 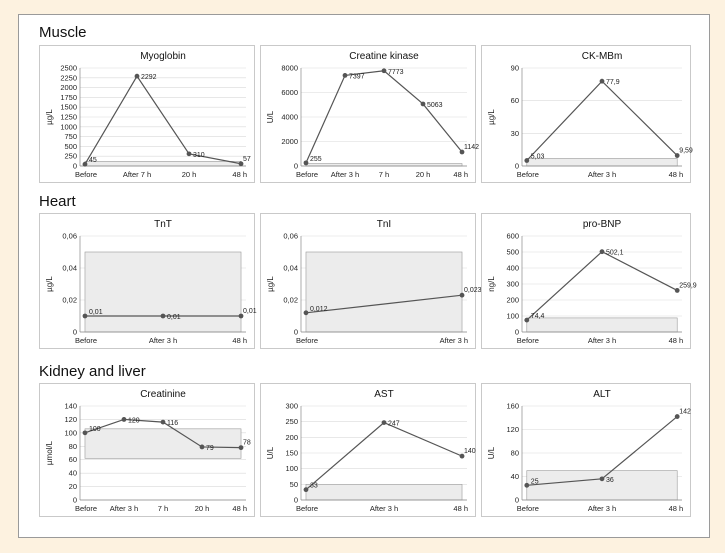 What do you see at coordinates (163, 508) in the screenshot?
I see `x-tick-label: 7 h` at bounding box center [163, 508].